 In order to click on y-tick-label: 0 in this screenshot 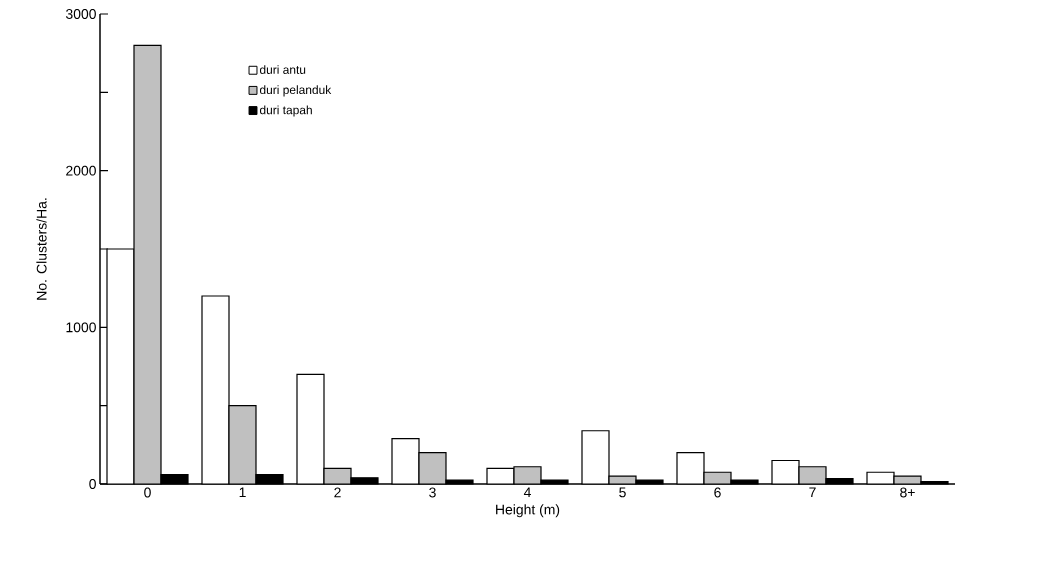, I will do `click(92, 484)`.